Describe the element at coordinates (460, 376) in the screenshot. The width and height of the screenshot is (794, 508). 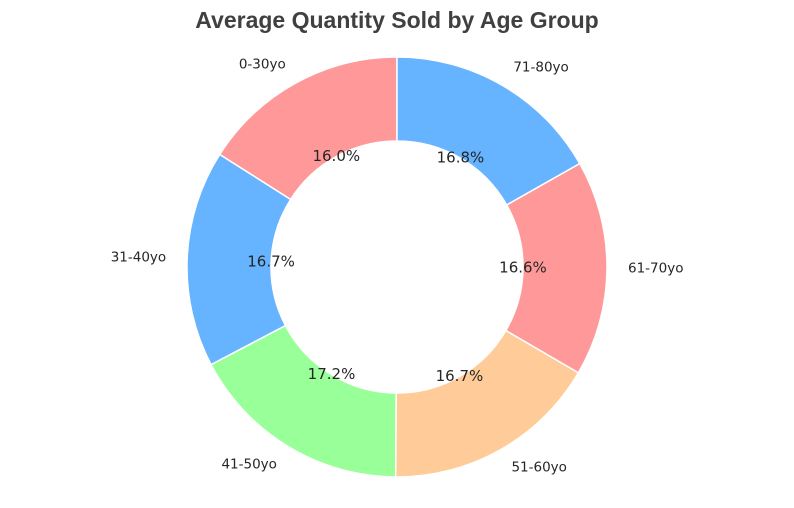
I see `percent-label-51-60yo: 16.7%` at that location.